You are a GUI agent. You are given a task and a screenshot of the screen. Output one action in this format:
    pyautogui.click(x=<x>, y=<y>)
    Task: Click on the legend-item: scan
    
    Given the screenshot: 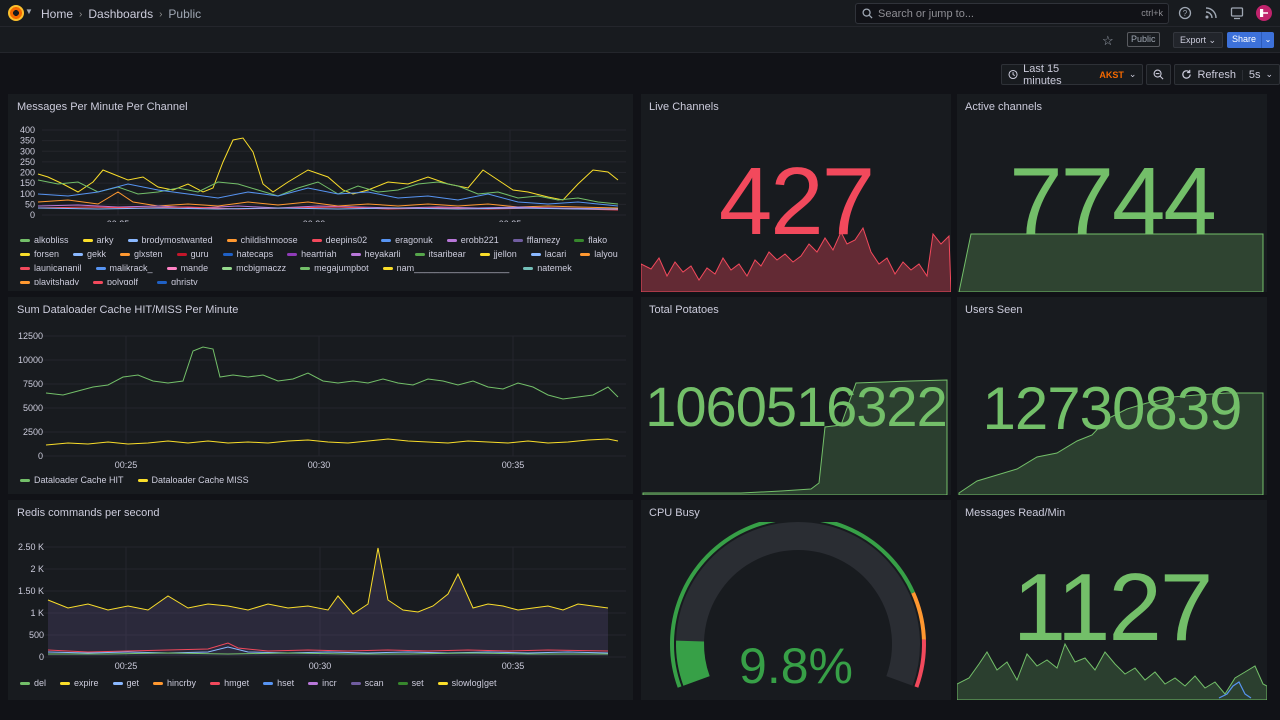 What is the action you would take?
    pyautogui.click(x=367, y=683)
    